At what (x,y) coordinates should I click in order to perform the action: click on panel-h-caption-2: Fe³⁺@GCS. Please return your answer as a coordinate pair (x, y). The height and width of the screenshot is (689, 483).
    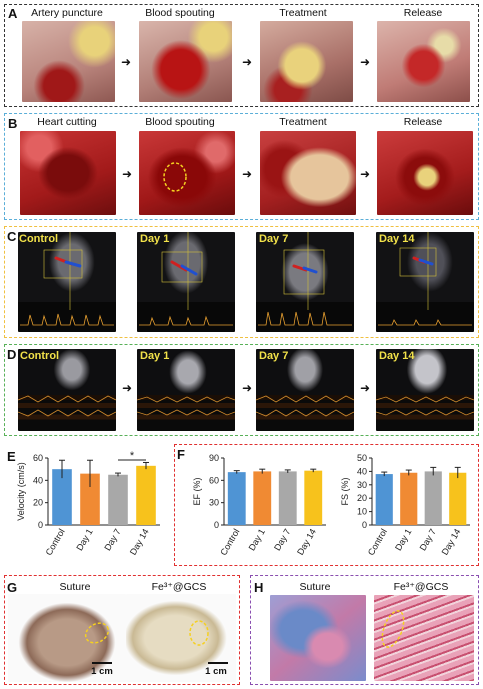
    Looking at the image, I should click on (421, 587).